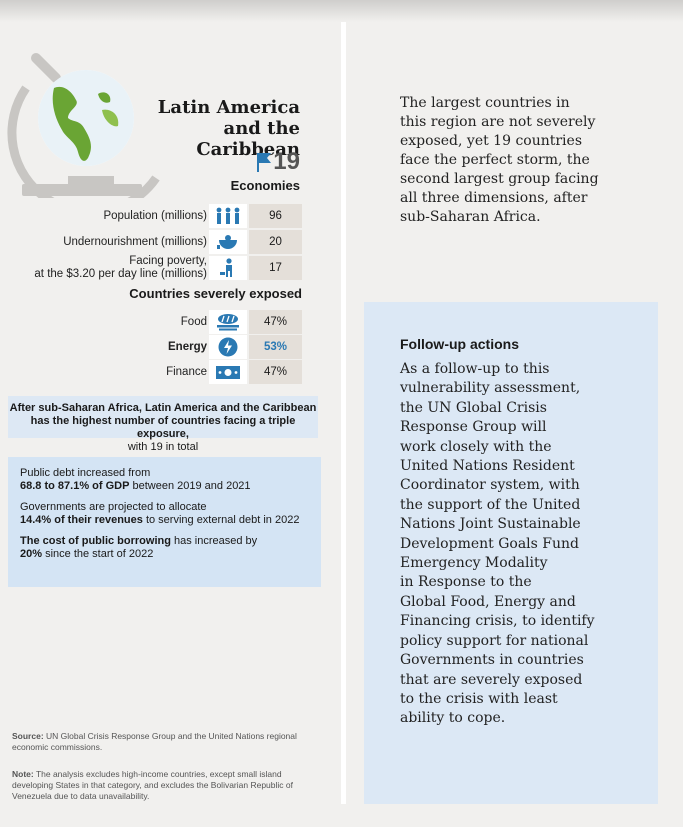 This screenshot has width=683, height=827. Describe the element at coordinates (275, 347) in the screenshot. I see `exposed-value: 53%` at that location.